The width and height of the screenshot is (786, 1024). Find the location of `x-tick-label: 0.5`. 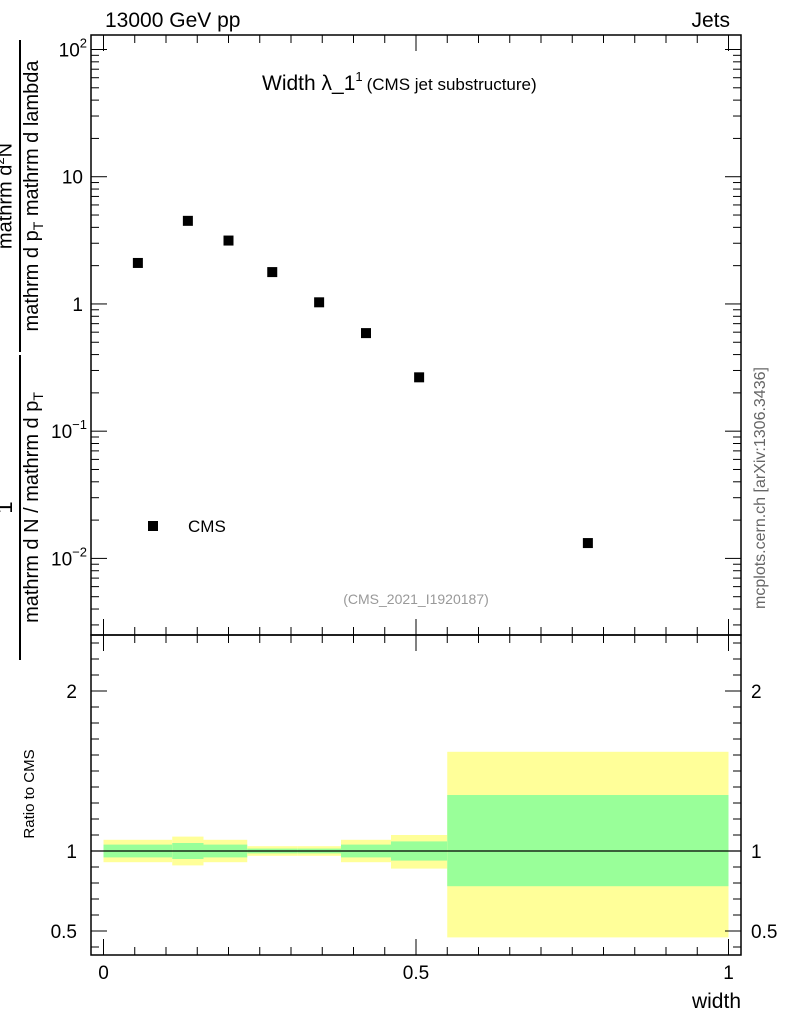

x-tick-label: 0.5 is located at coordinates (416, 973).